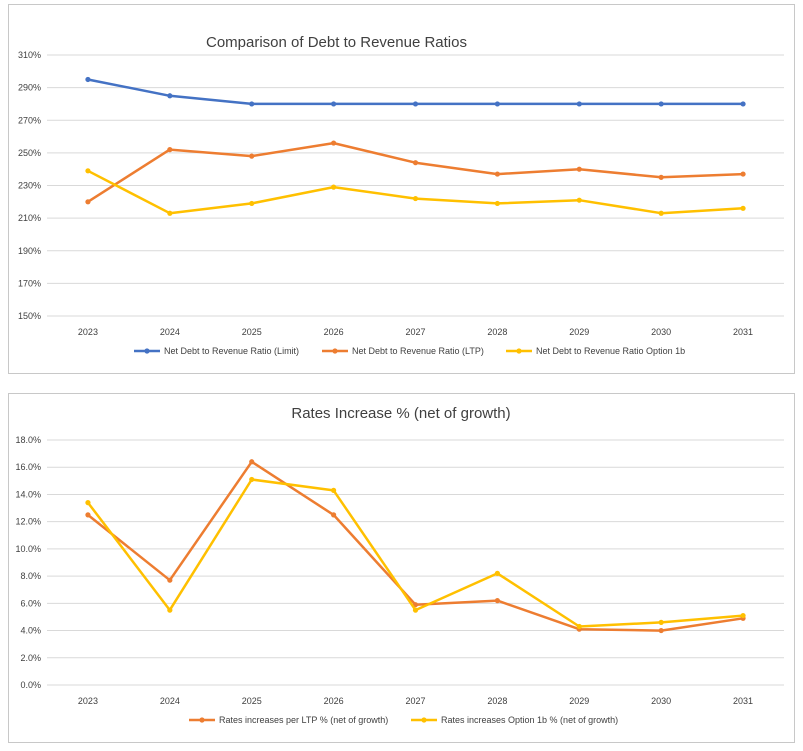 This screenshot has width=803, height=751. What do you see at coordinates (29, 251) in the screenshot?
I see `y-tick-label: 190%` at bounding box center [29, 251].